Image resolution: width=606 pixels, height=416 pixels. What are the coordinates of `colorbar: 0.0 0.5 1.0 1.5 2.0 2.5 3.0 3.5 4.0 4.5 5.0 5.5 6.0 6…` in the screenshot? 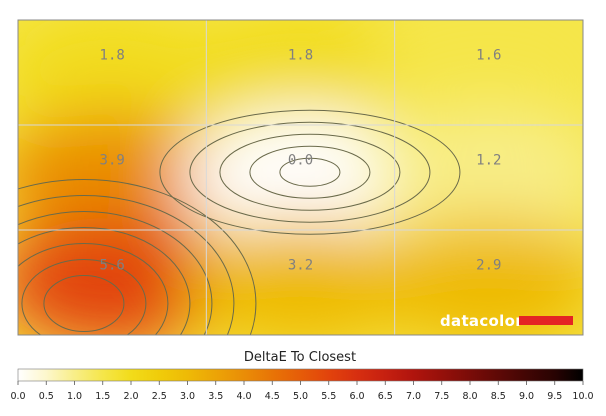 It's located at (302, 385).